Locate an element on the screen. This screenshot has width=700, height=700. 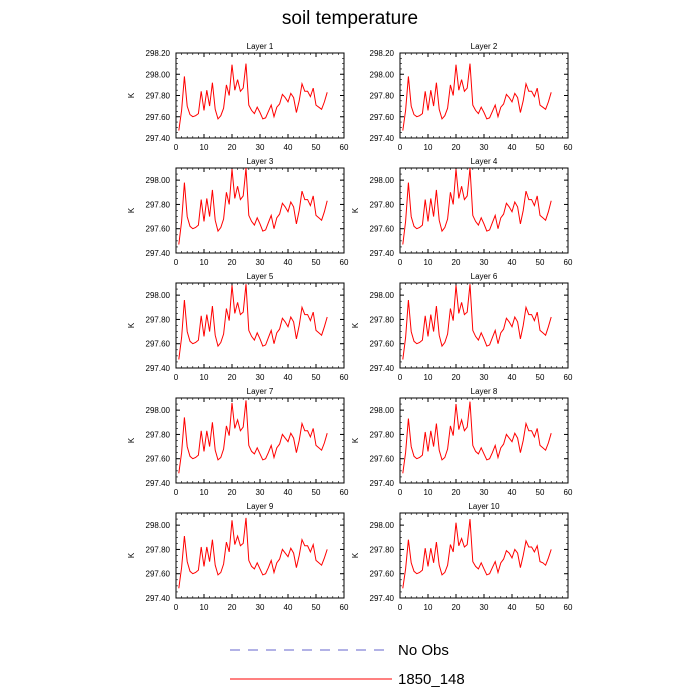
panel-title: Layer 7 is located at coordinates (260, 391).